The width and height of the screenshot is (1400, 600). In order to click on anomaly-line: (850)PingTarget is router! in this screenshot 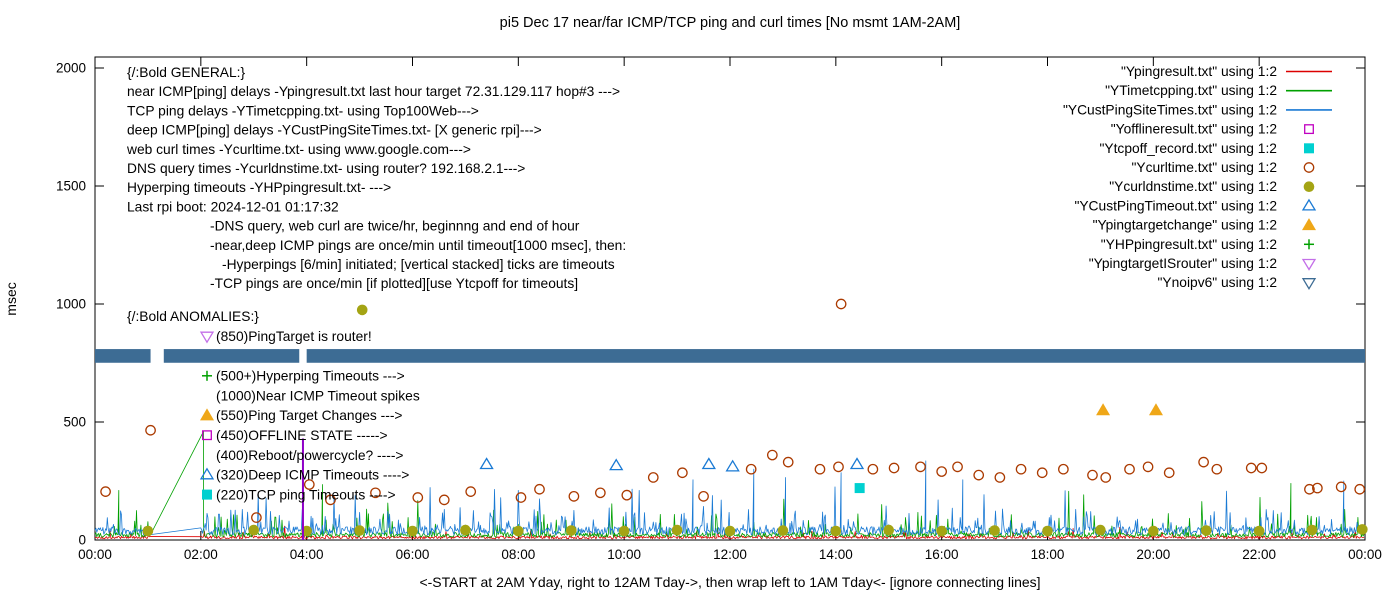, I will do `click(294, 336)`.